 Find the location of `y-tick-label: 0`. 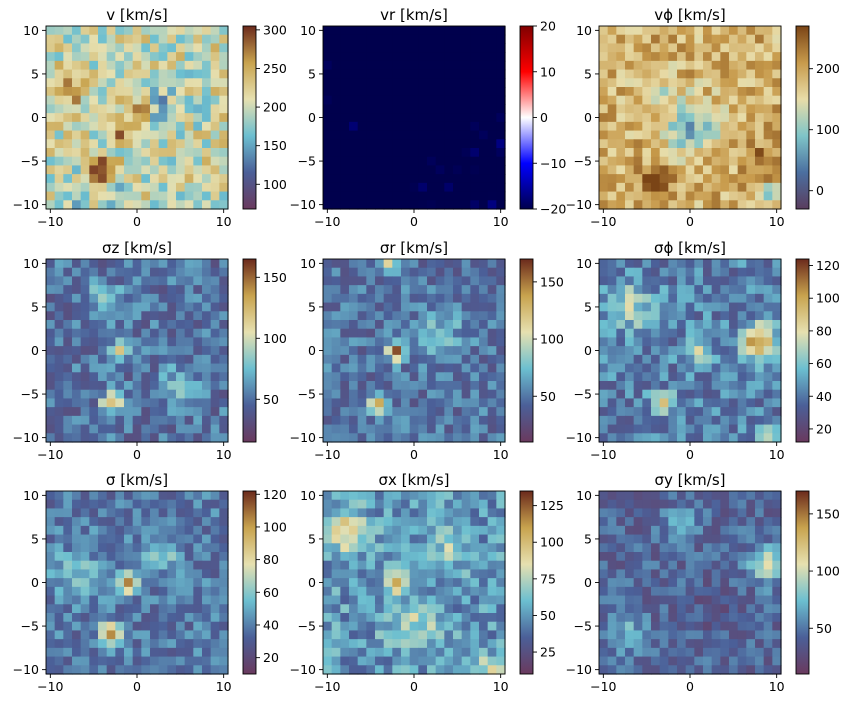

y-tick-label: 0 is located at coordinates (35, 350).